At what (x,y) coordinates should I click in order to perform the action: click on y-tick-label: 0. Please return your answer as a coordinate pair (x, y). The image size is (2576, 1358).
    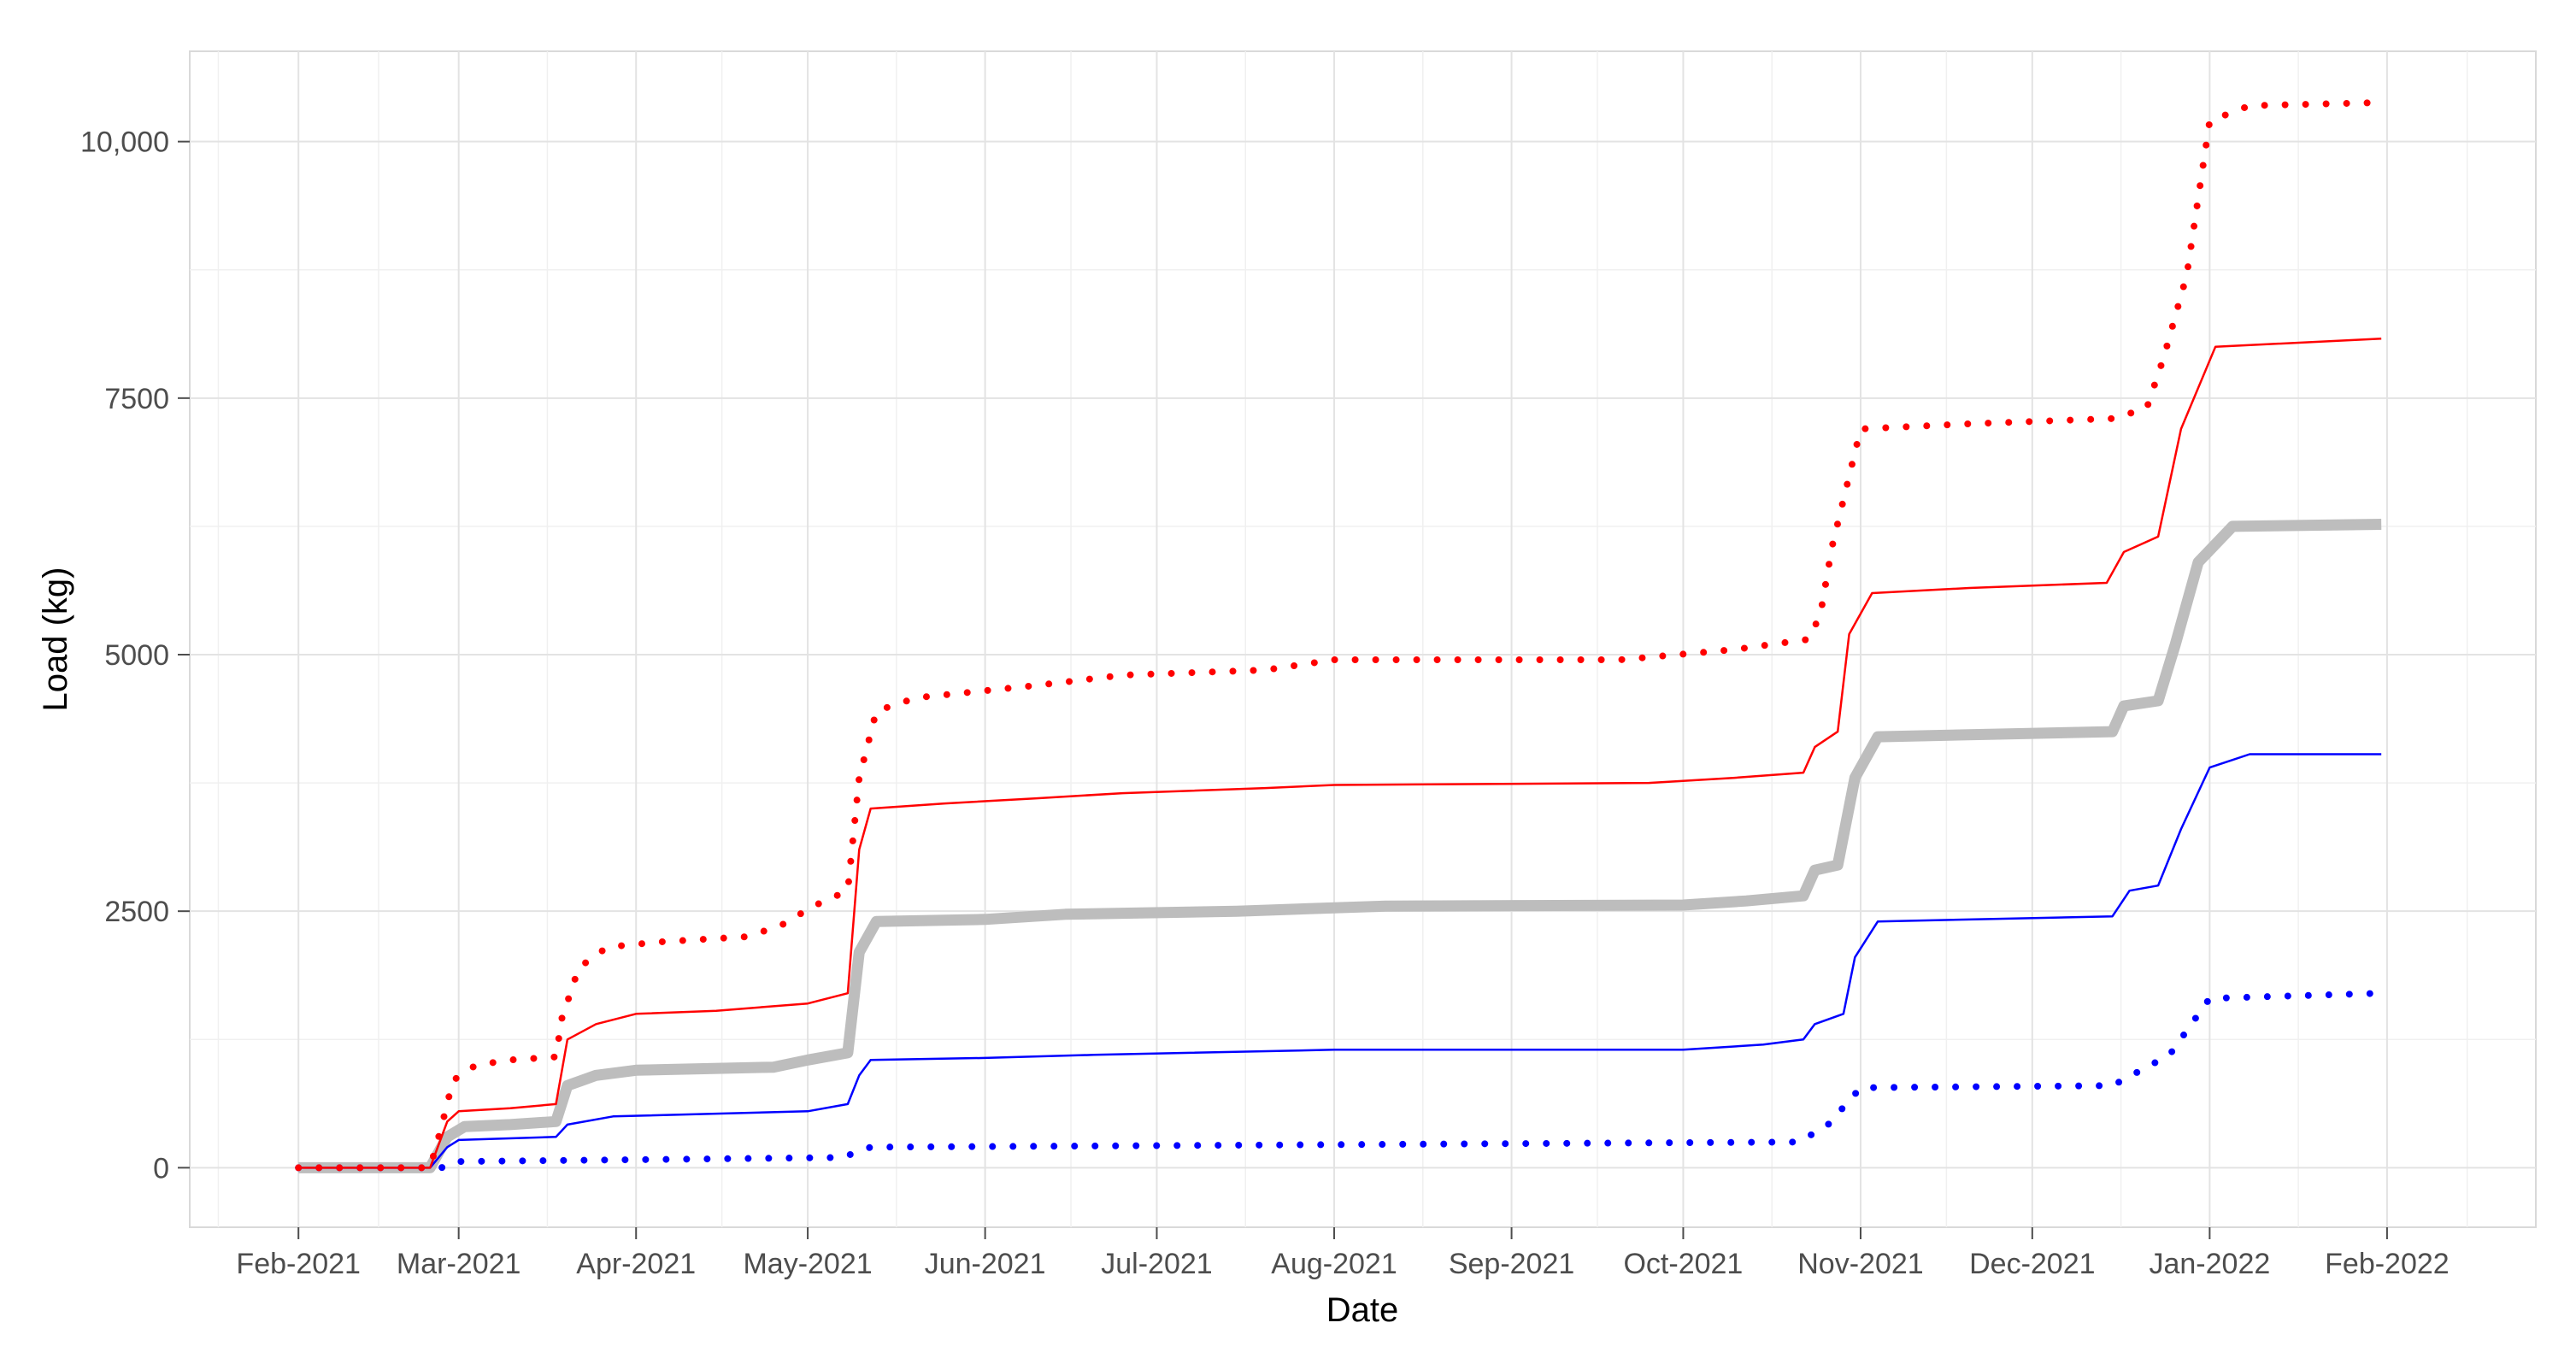
    Looking at the image, I should click on (161, 1169).